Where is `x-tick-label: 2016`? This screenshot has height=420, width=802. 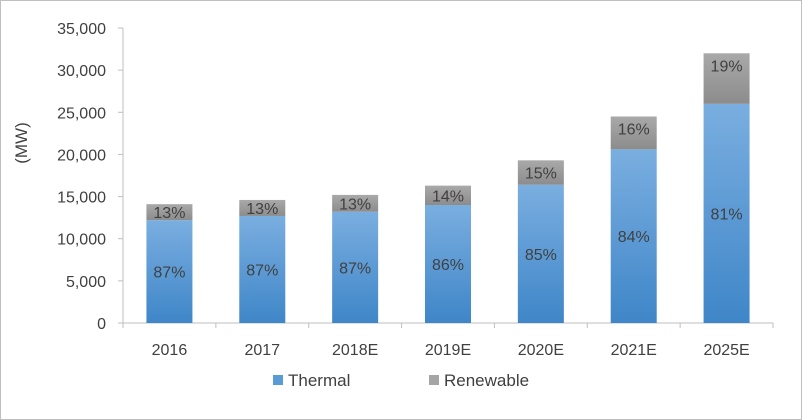
x-tick-label: 2016 is located at coordinates (170, 350).